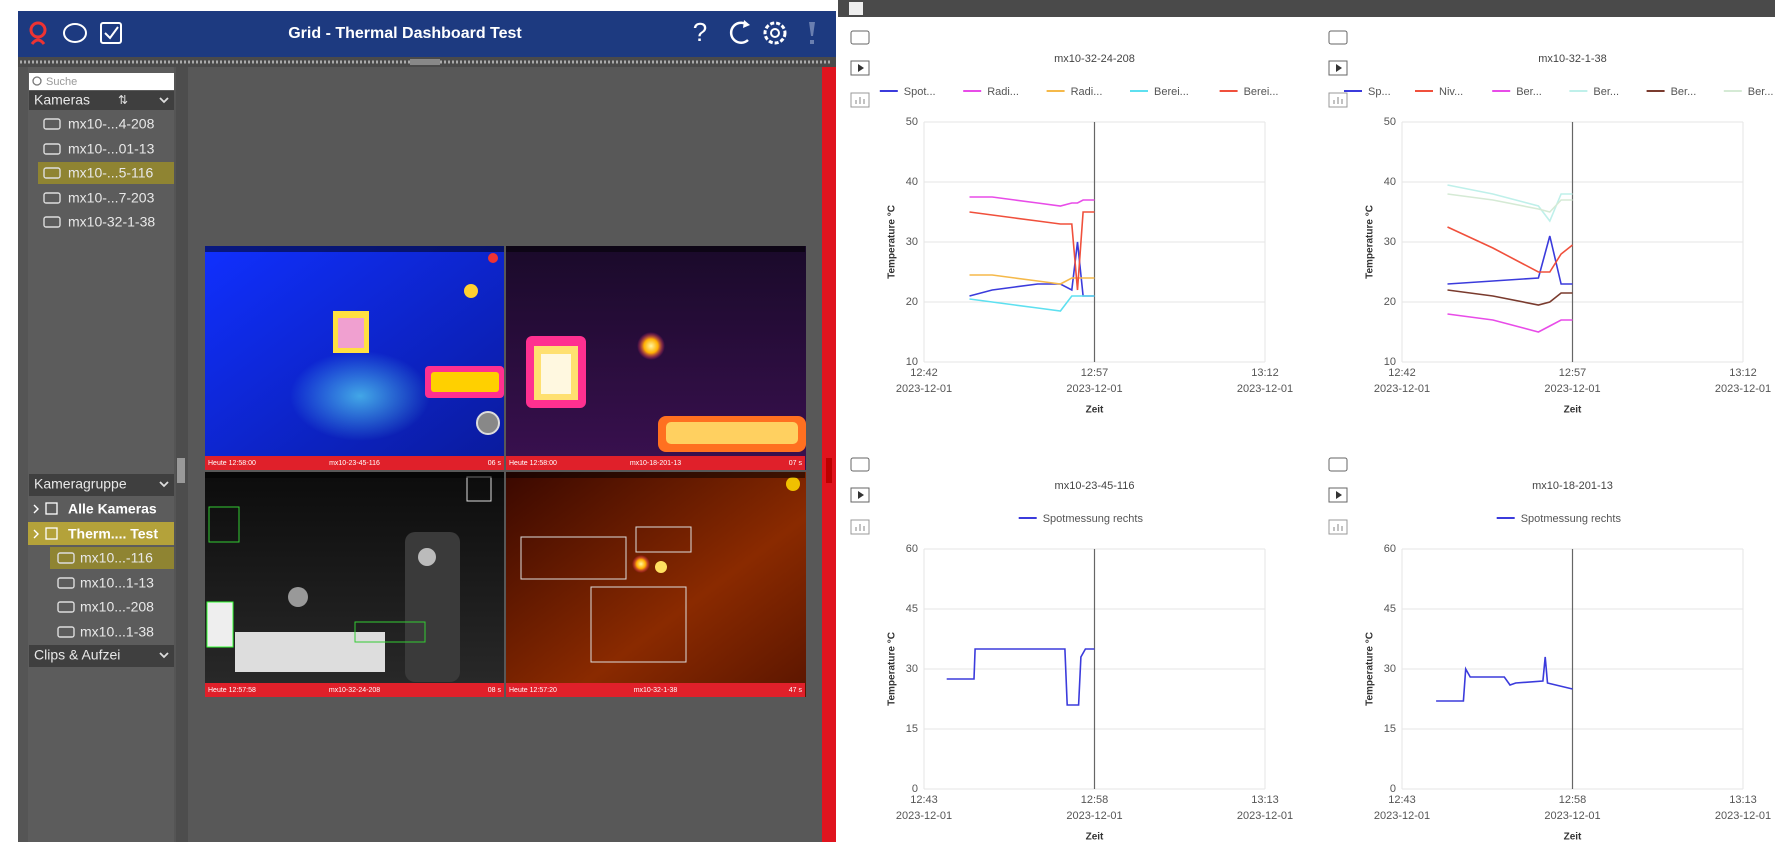 The width and height of the screenshot is (1775, 842). Describe the element at coordinates (775, 33) in the screenshot. I see `settings-icon` at that location.